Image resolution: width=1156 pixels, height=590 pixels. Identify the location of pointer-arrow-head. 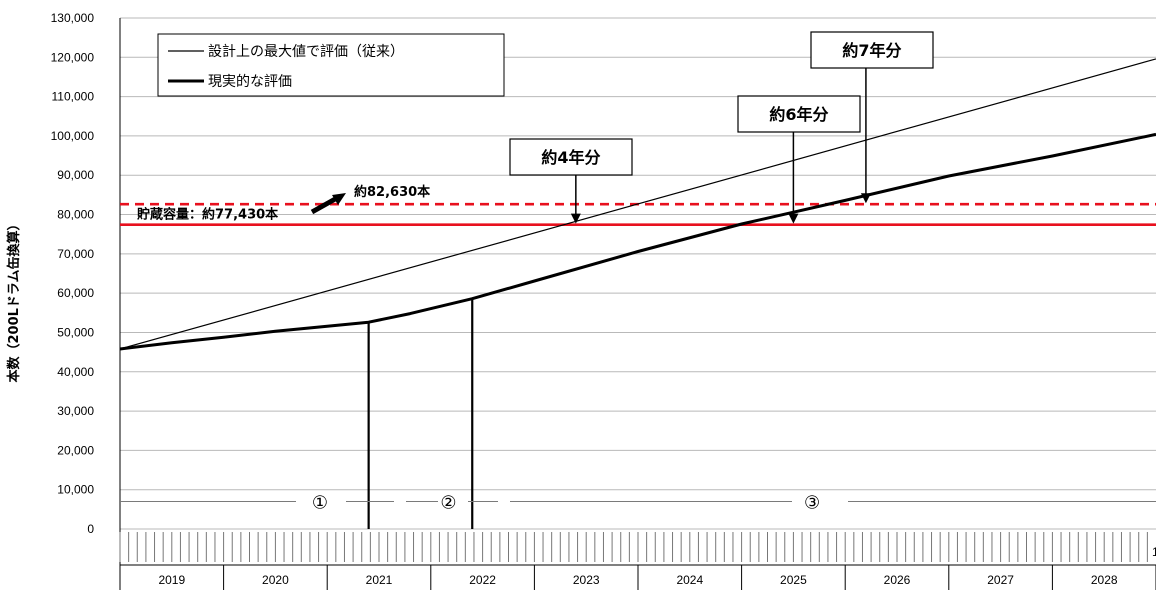
(339, 199).